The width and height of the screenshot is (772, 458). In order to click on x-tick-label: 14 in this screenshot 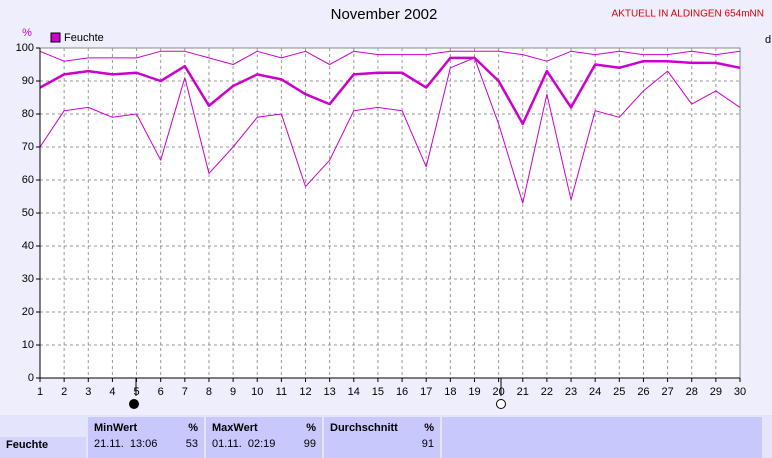, I will do `click(354, 392)`.